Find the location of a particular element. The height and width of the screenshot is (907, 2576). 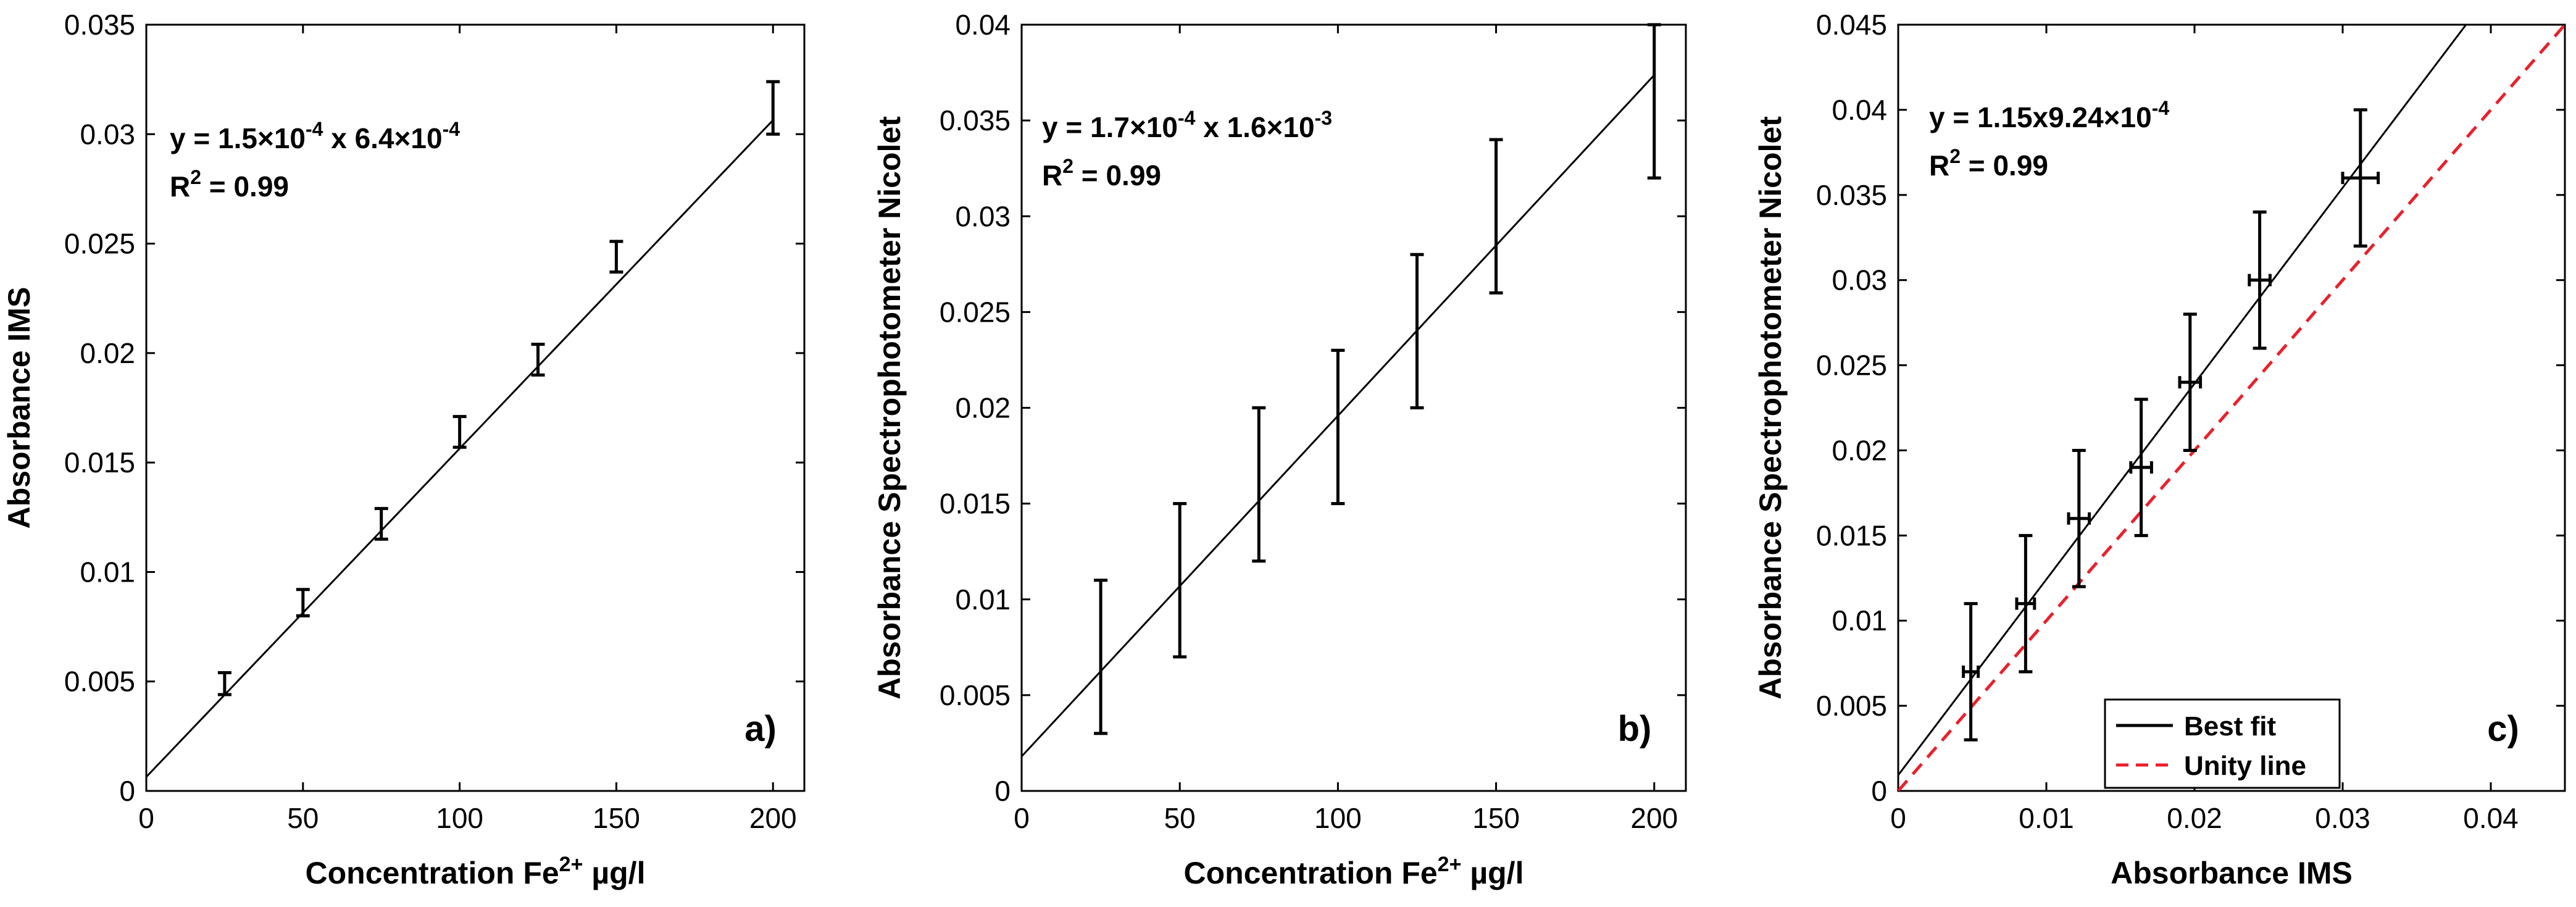

x-tick-label: 0.02 is located at coordinates (2194, 818).